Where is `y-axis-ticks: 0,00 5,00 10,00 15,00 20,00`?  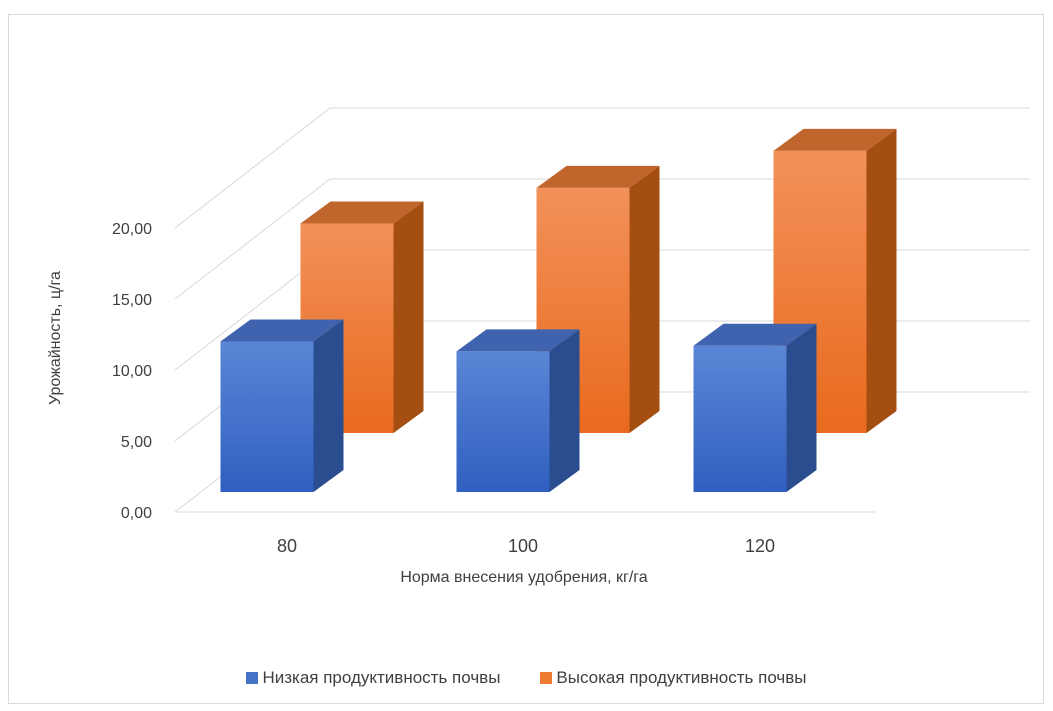
y-axis-ticks: 0,00 5,00 10,00 15,00 20,00 is located at coordinates (132, 371).